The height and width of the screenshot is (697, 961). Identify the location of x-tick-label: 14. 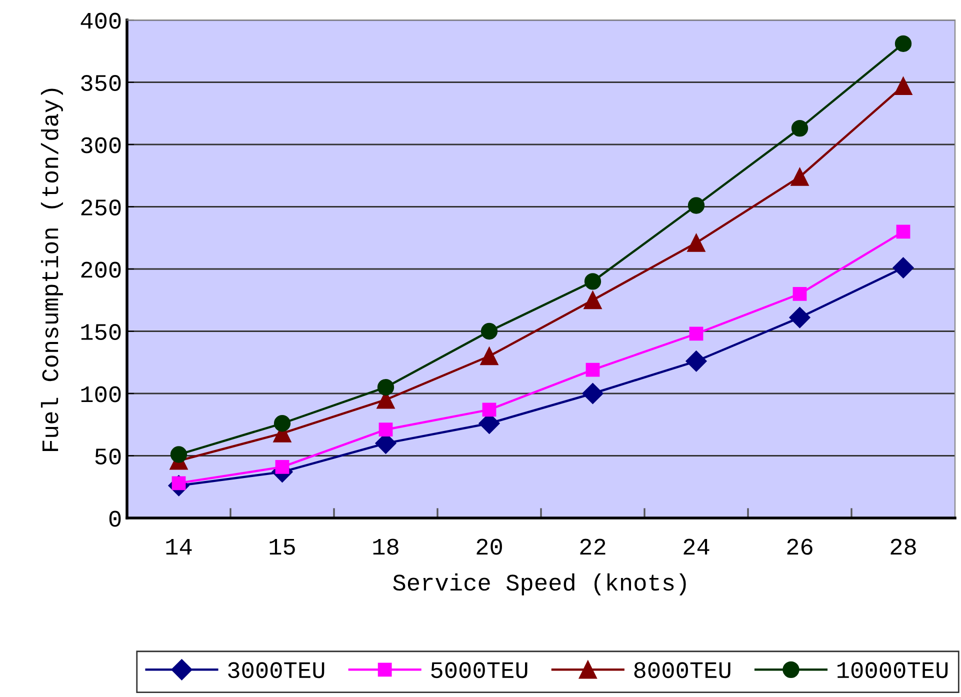
(179, 547).